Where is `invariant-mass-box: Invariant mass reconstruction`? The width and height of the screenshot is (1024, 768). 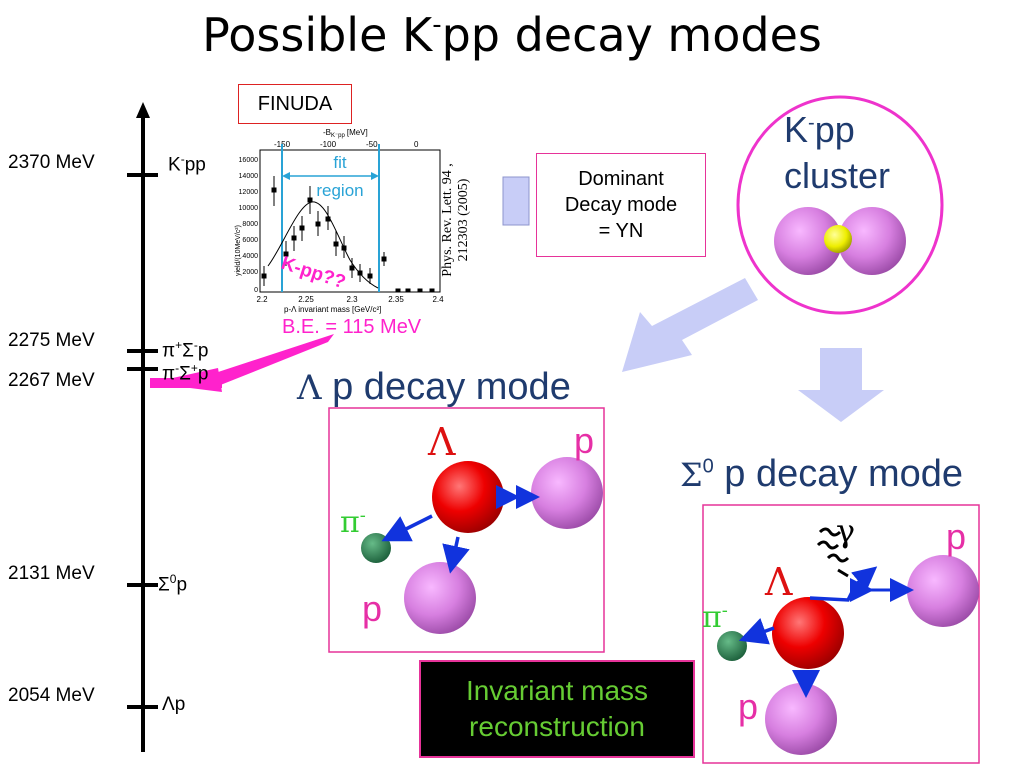 invariant-mass-box: Invariant mass reconstruction is located at coordinates (557, 709).